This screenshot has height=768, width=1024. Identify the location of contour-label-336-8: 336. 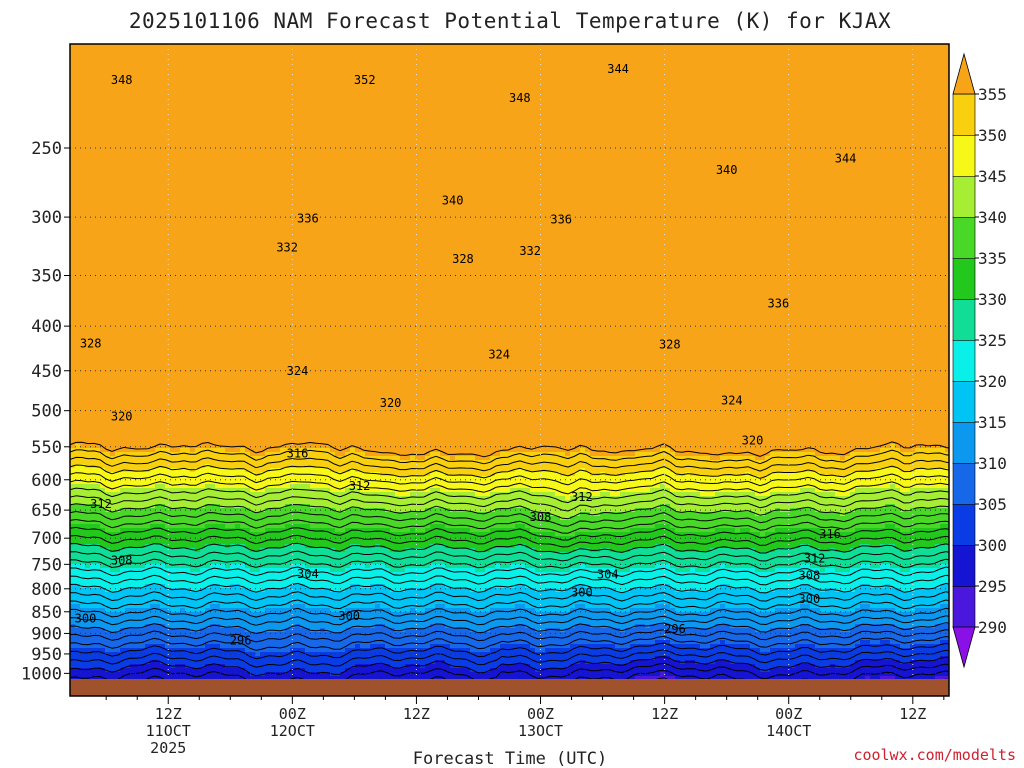
(561, 220).